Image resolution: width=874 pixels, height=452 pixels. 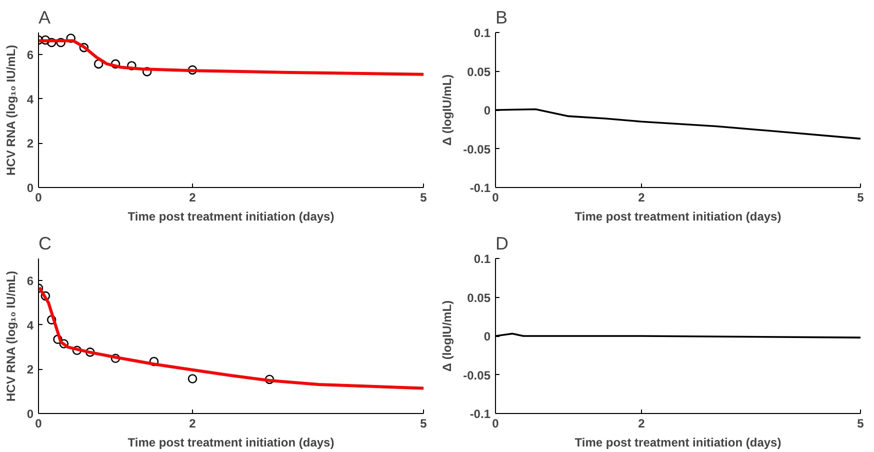 What do you see at coordinates (502, 18) in the screenshot?
I see `chart-title: B` at bounding box center [502, 18].